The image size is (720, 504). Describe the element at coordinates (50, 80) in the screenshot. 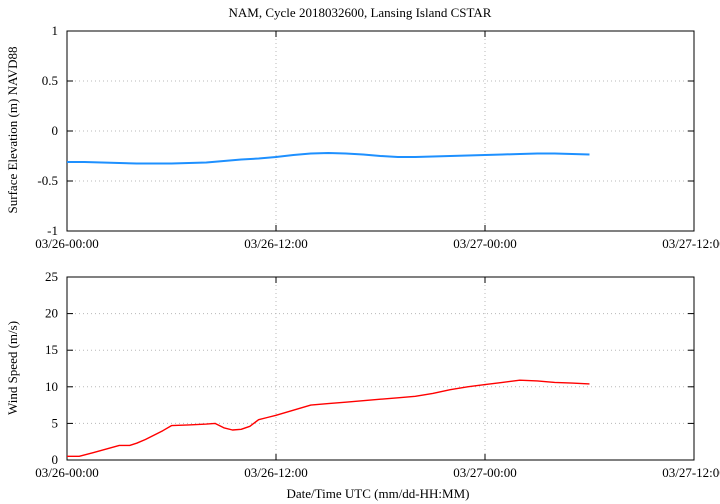

I see `elev-y-tick-label: 0.5` at that location.